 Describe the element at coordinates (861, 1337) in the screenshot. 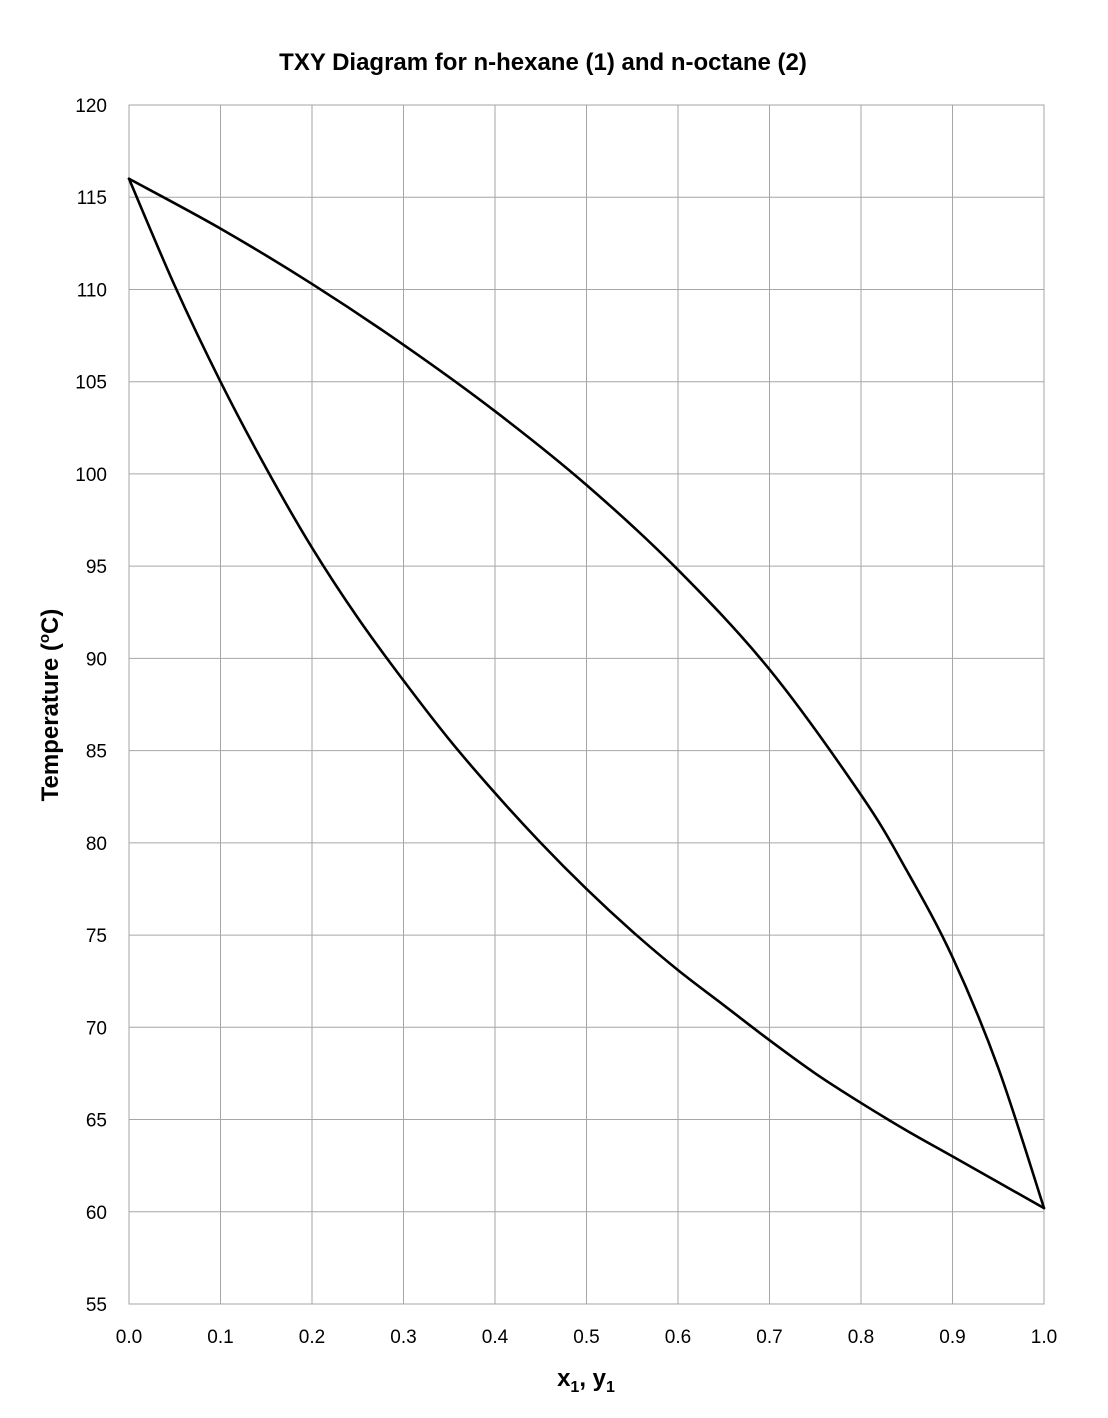

I see `x-tick-label: 0.8` at that location.